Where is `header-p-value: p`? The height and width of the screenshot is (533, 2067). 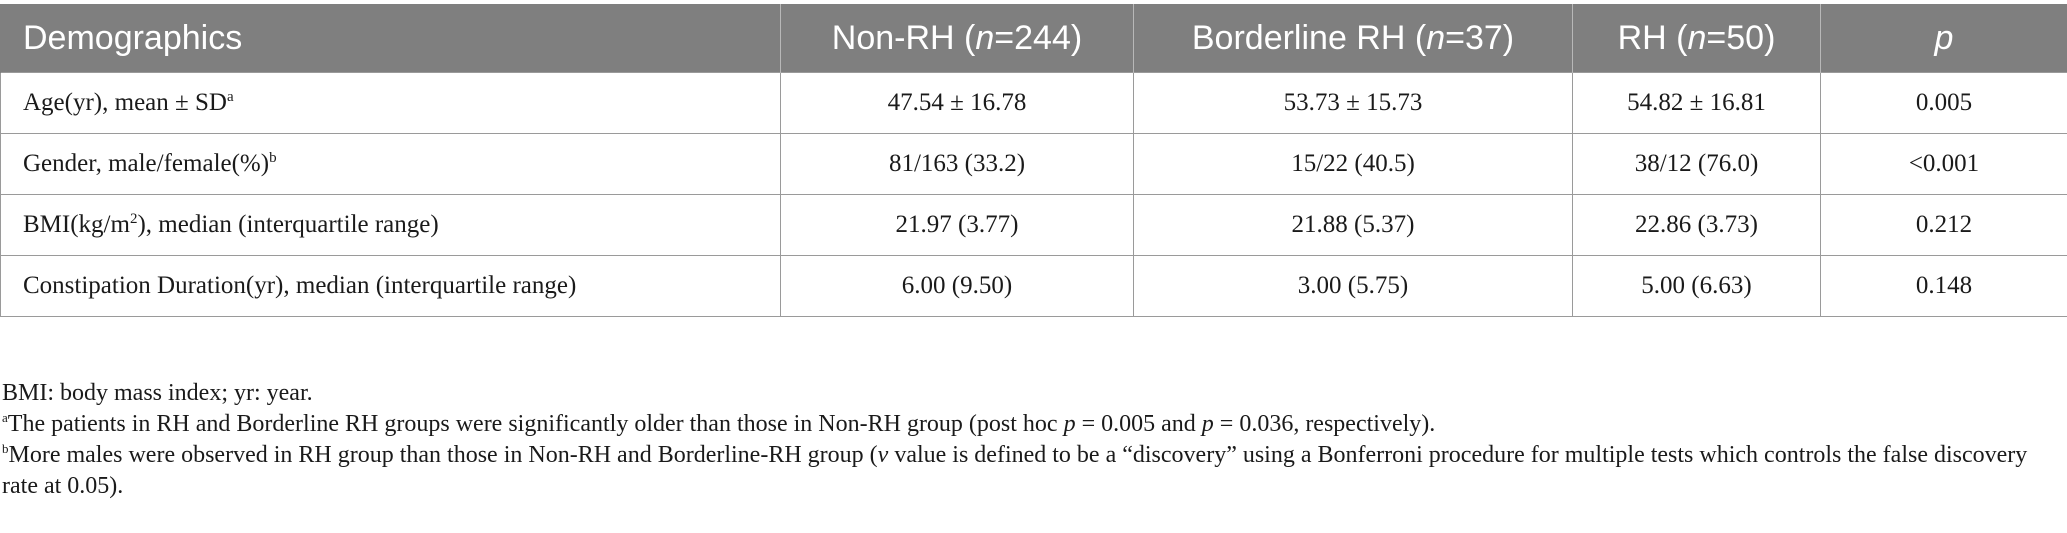 header-p-value: p is located at coordinates (1943, 38).